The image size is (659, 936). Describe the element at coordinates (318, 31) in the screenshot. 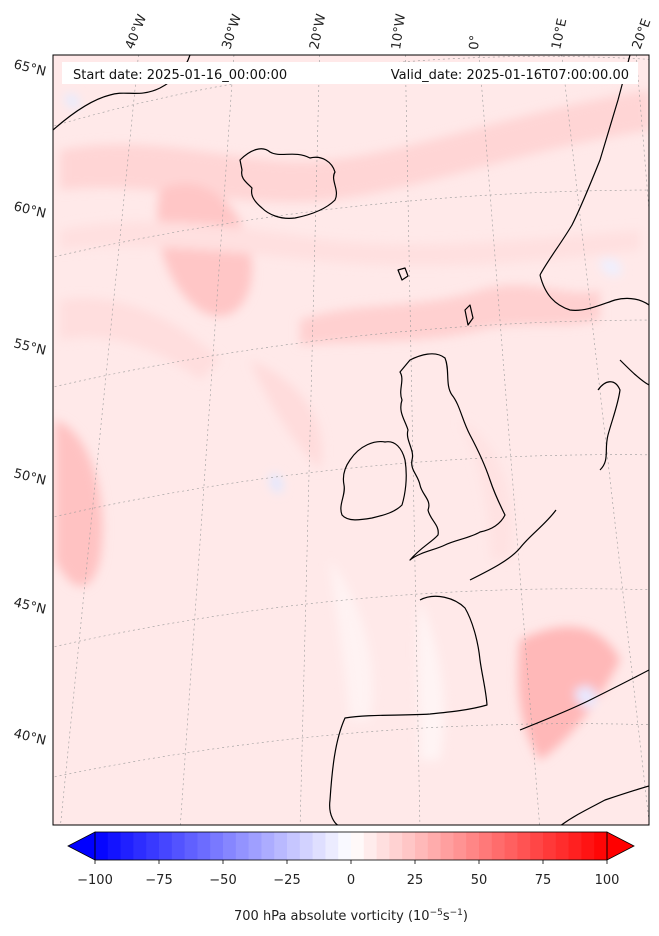

I see `lon-label-20w: 20°W` at that location.